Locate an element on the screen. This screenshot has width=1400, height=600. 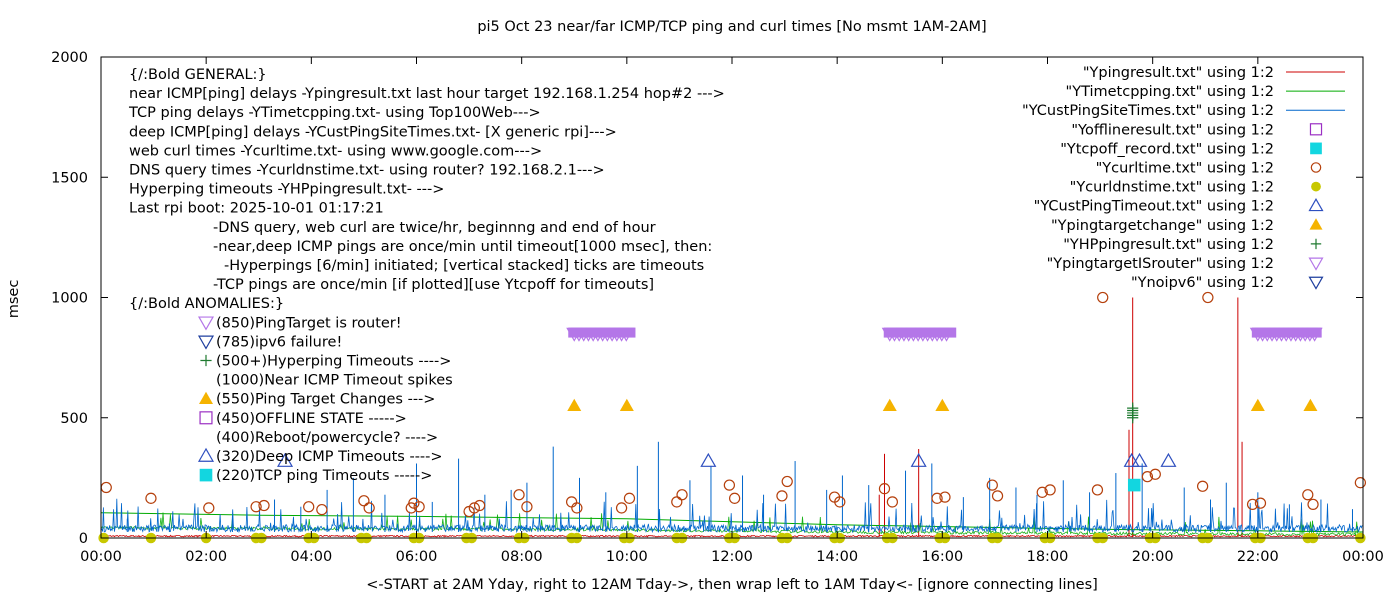
anomaly-key-label: (220)TCP ping Timeouts -----> is located at coordinates (324, 476).